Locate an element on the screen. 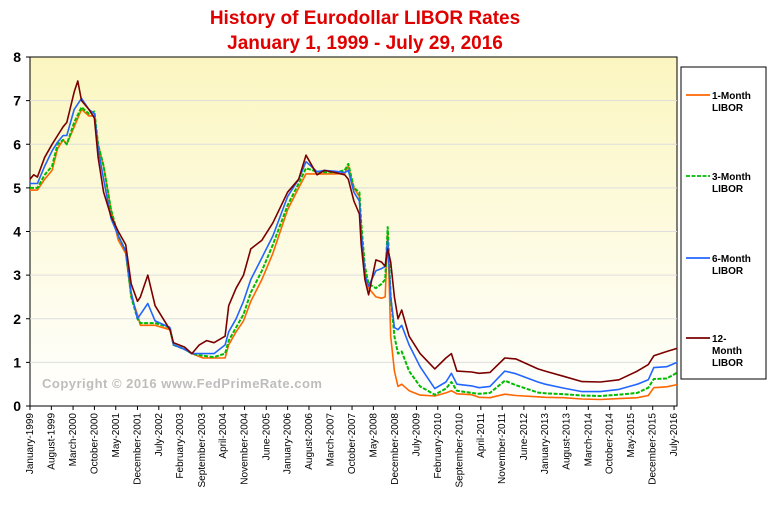 The image size is (772, 519). y-tick-label: 7 is located at coordinates (17, 101).